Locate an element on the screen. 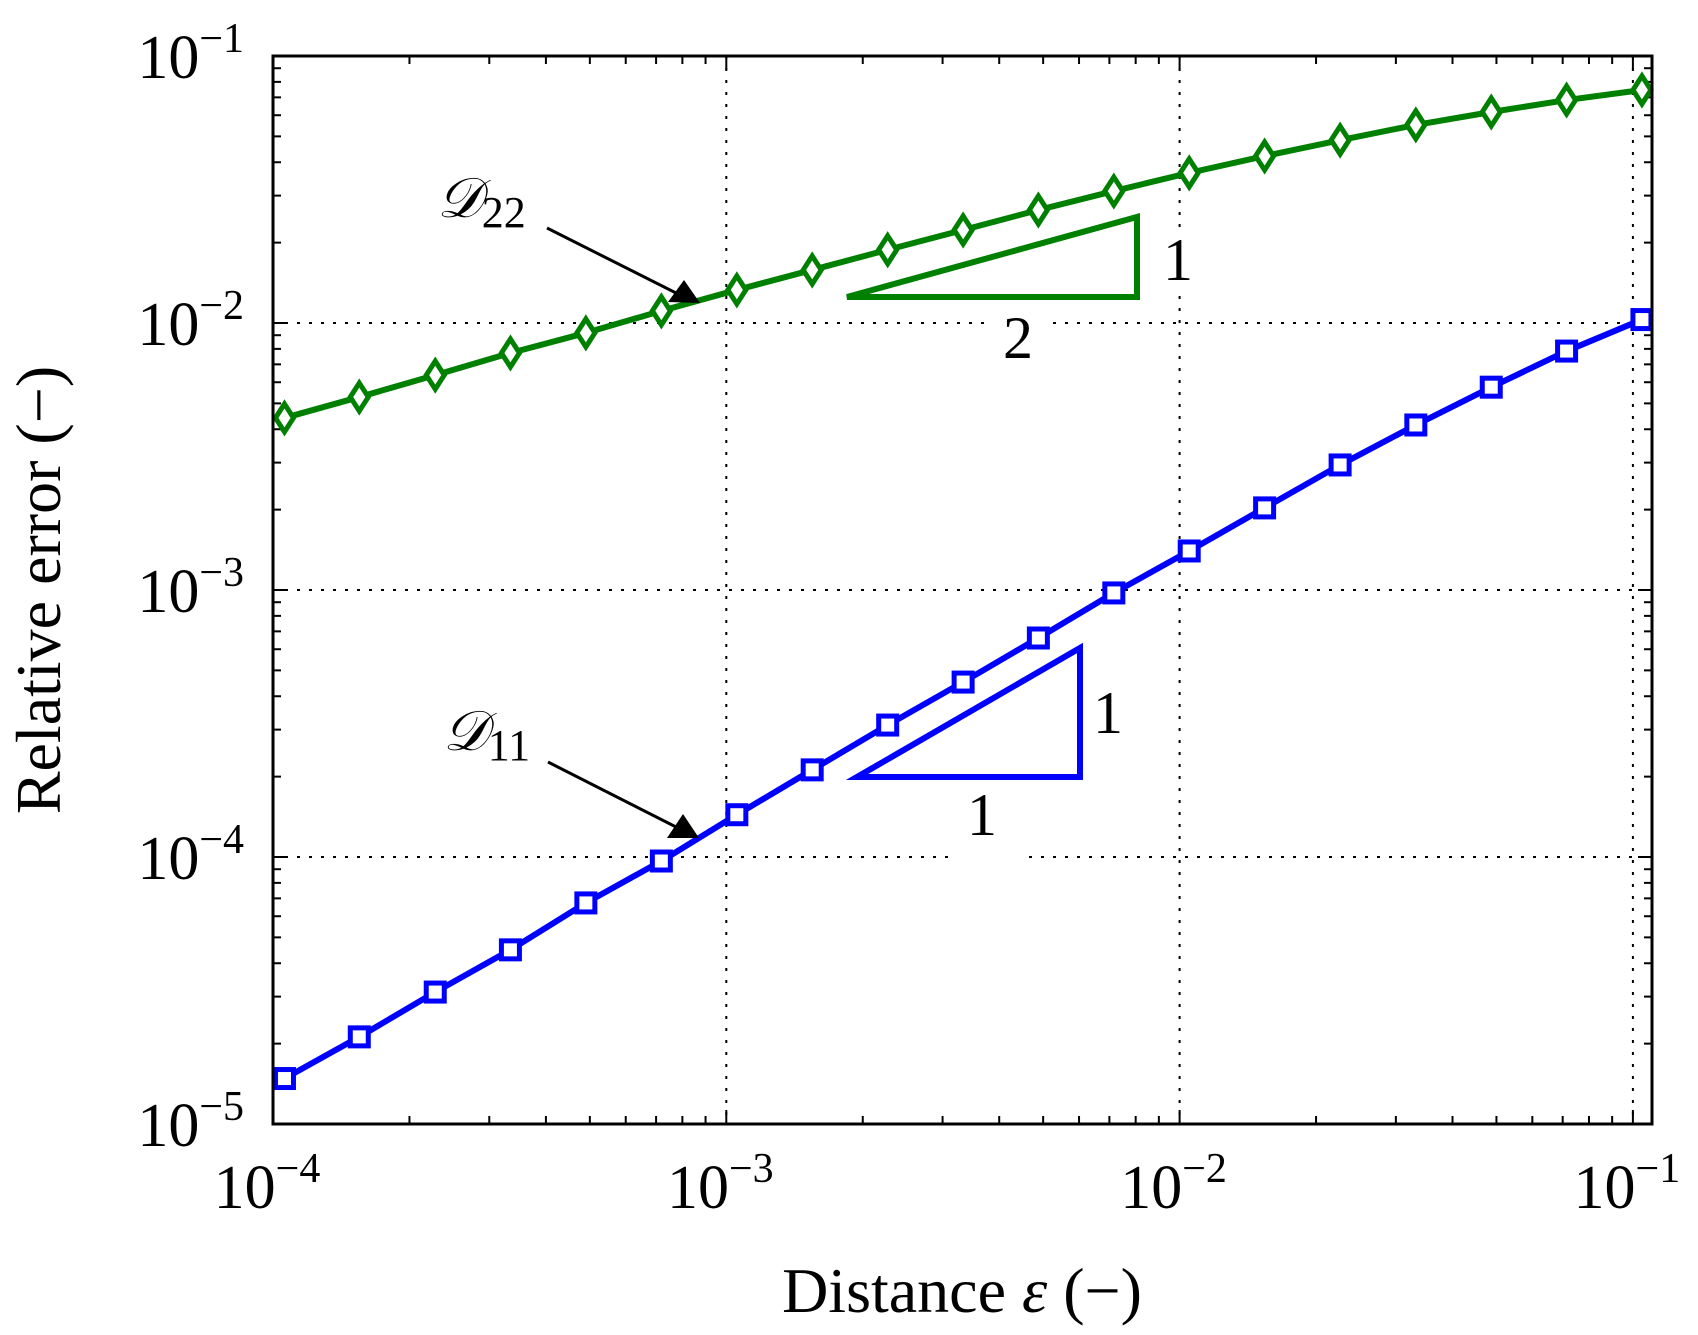 This screenshot has width=1698, height=1335. y-tick-label: 10⁻³ is located at coordinates (190, 588).